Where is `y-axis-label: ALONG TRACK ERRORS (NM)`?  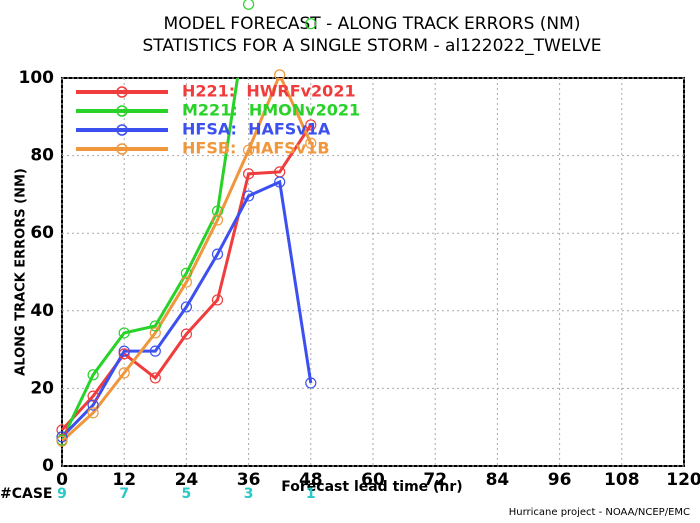
y-axis-label: ALONG TRACK ERRORS (NM) is located at coordinates (21, 272).